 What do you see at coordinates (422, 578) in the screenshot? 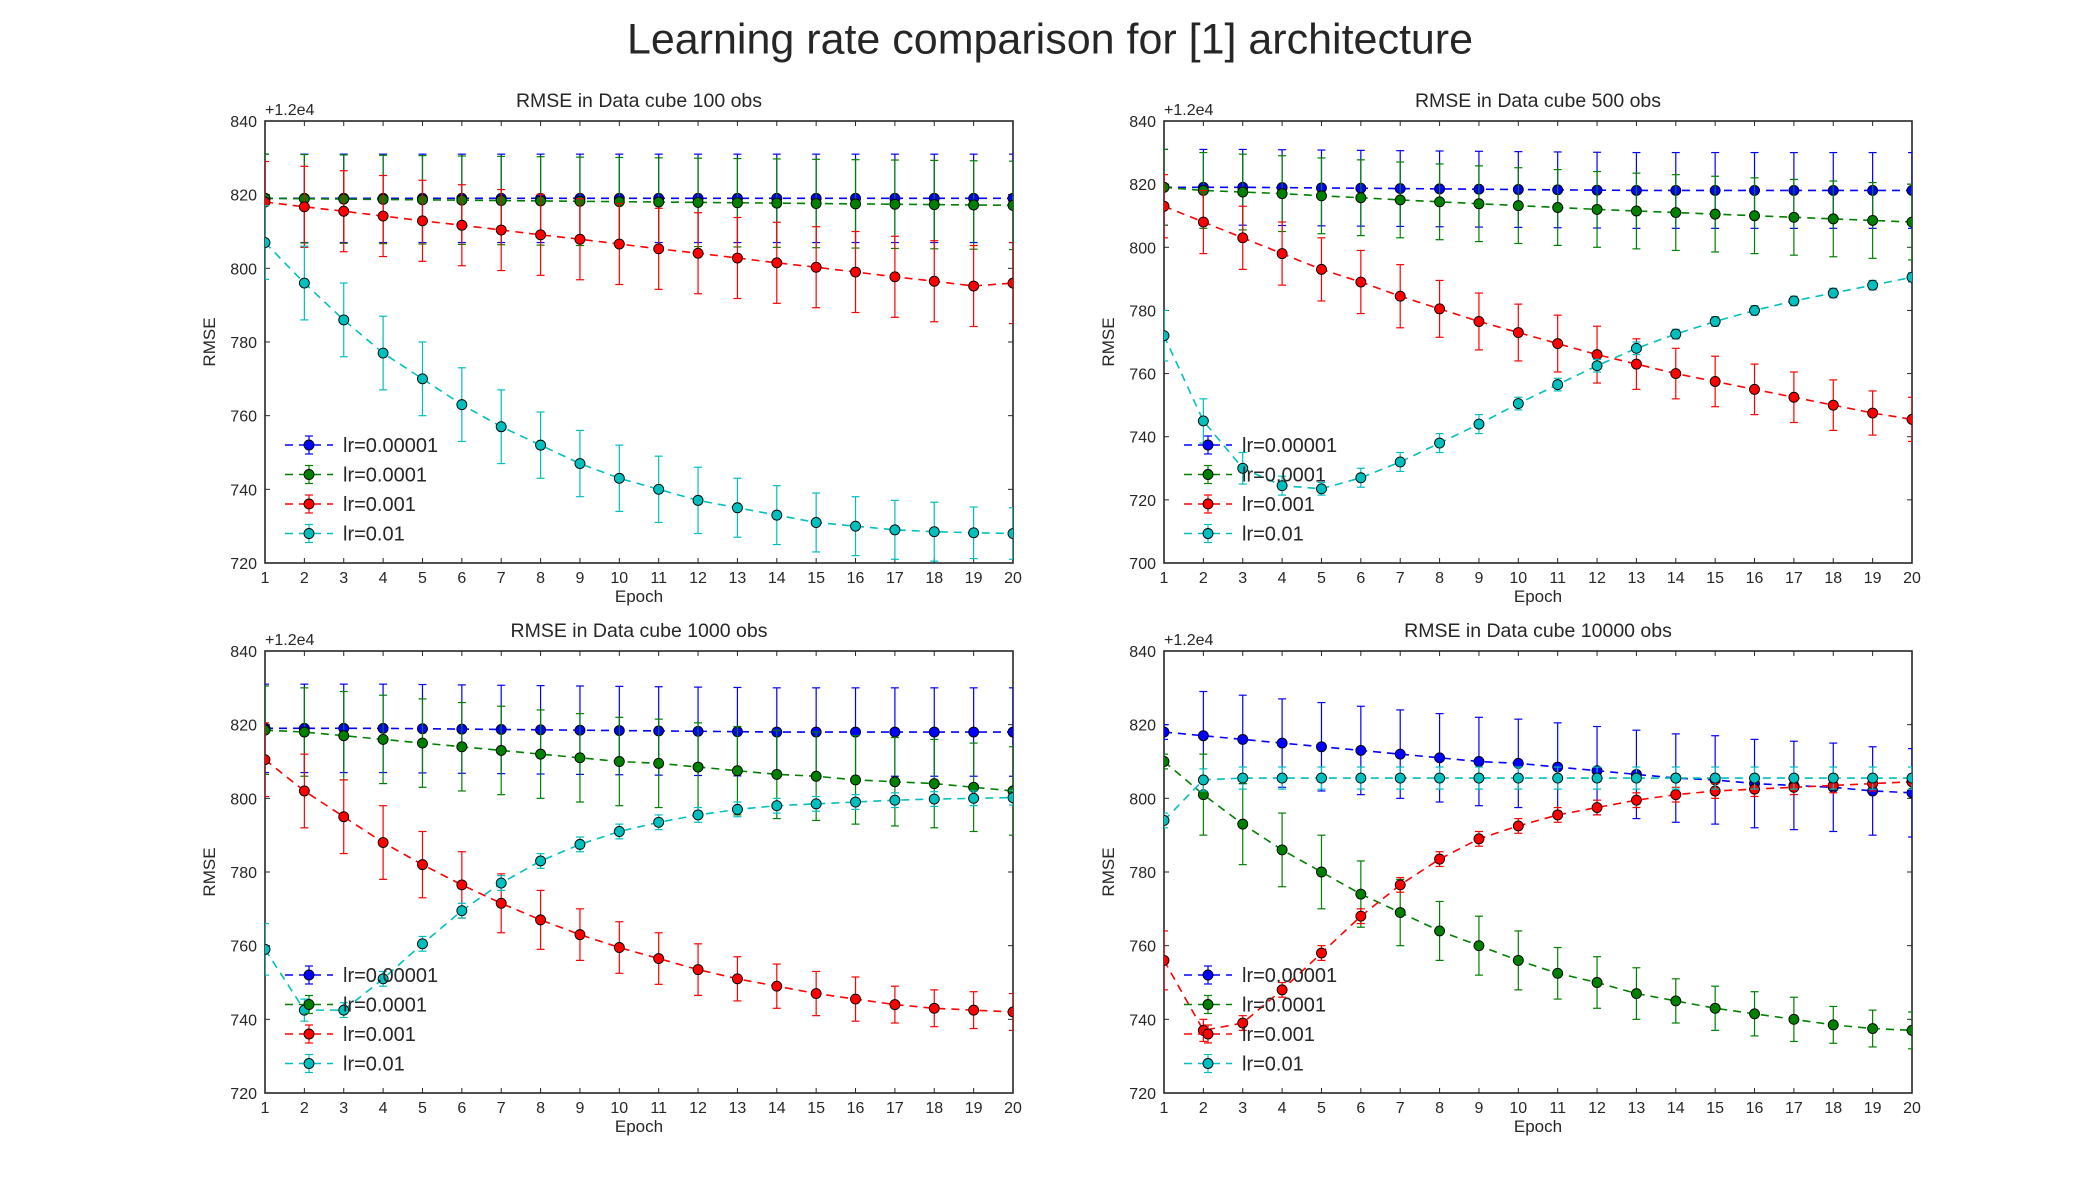
I see `x-tick-label: 5` at bounding box center [422, 578].